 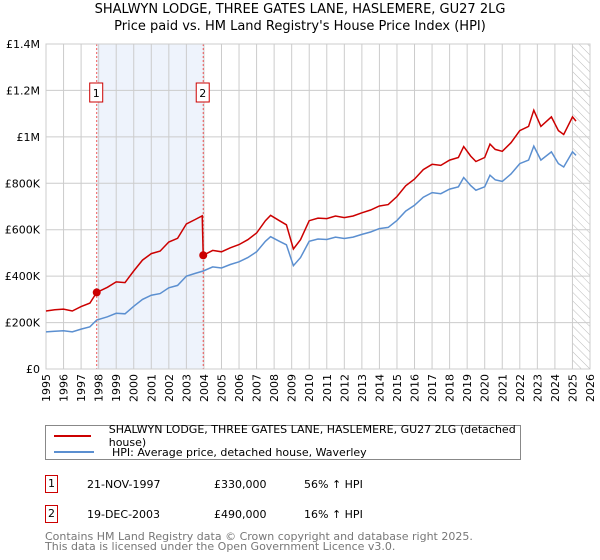 What do you see at coordinates (23, 44) in the screenshot?
I see `y-tick-label: £1.4M` at bounding box center [23, 44].